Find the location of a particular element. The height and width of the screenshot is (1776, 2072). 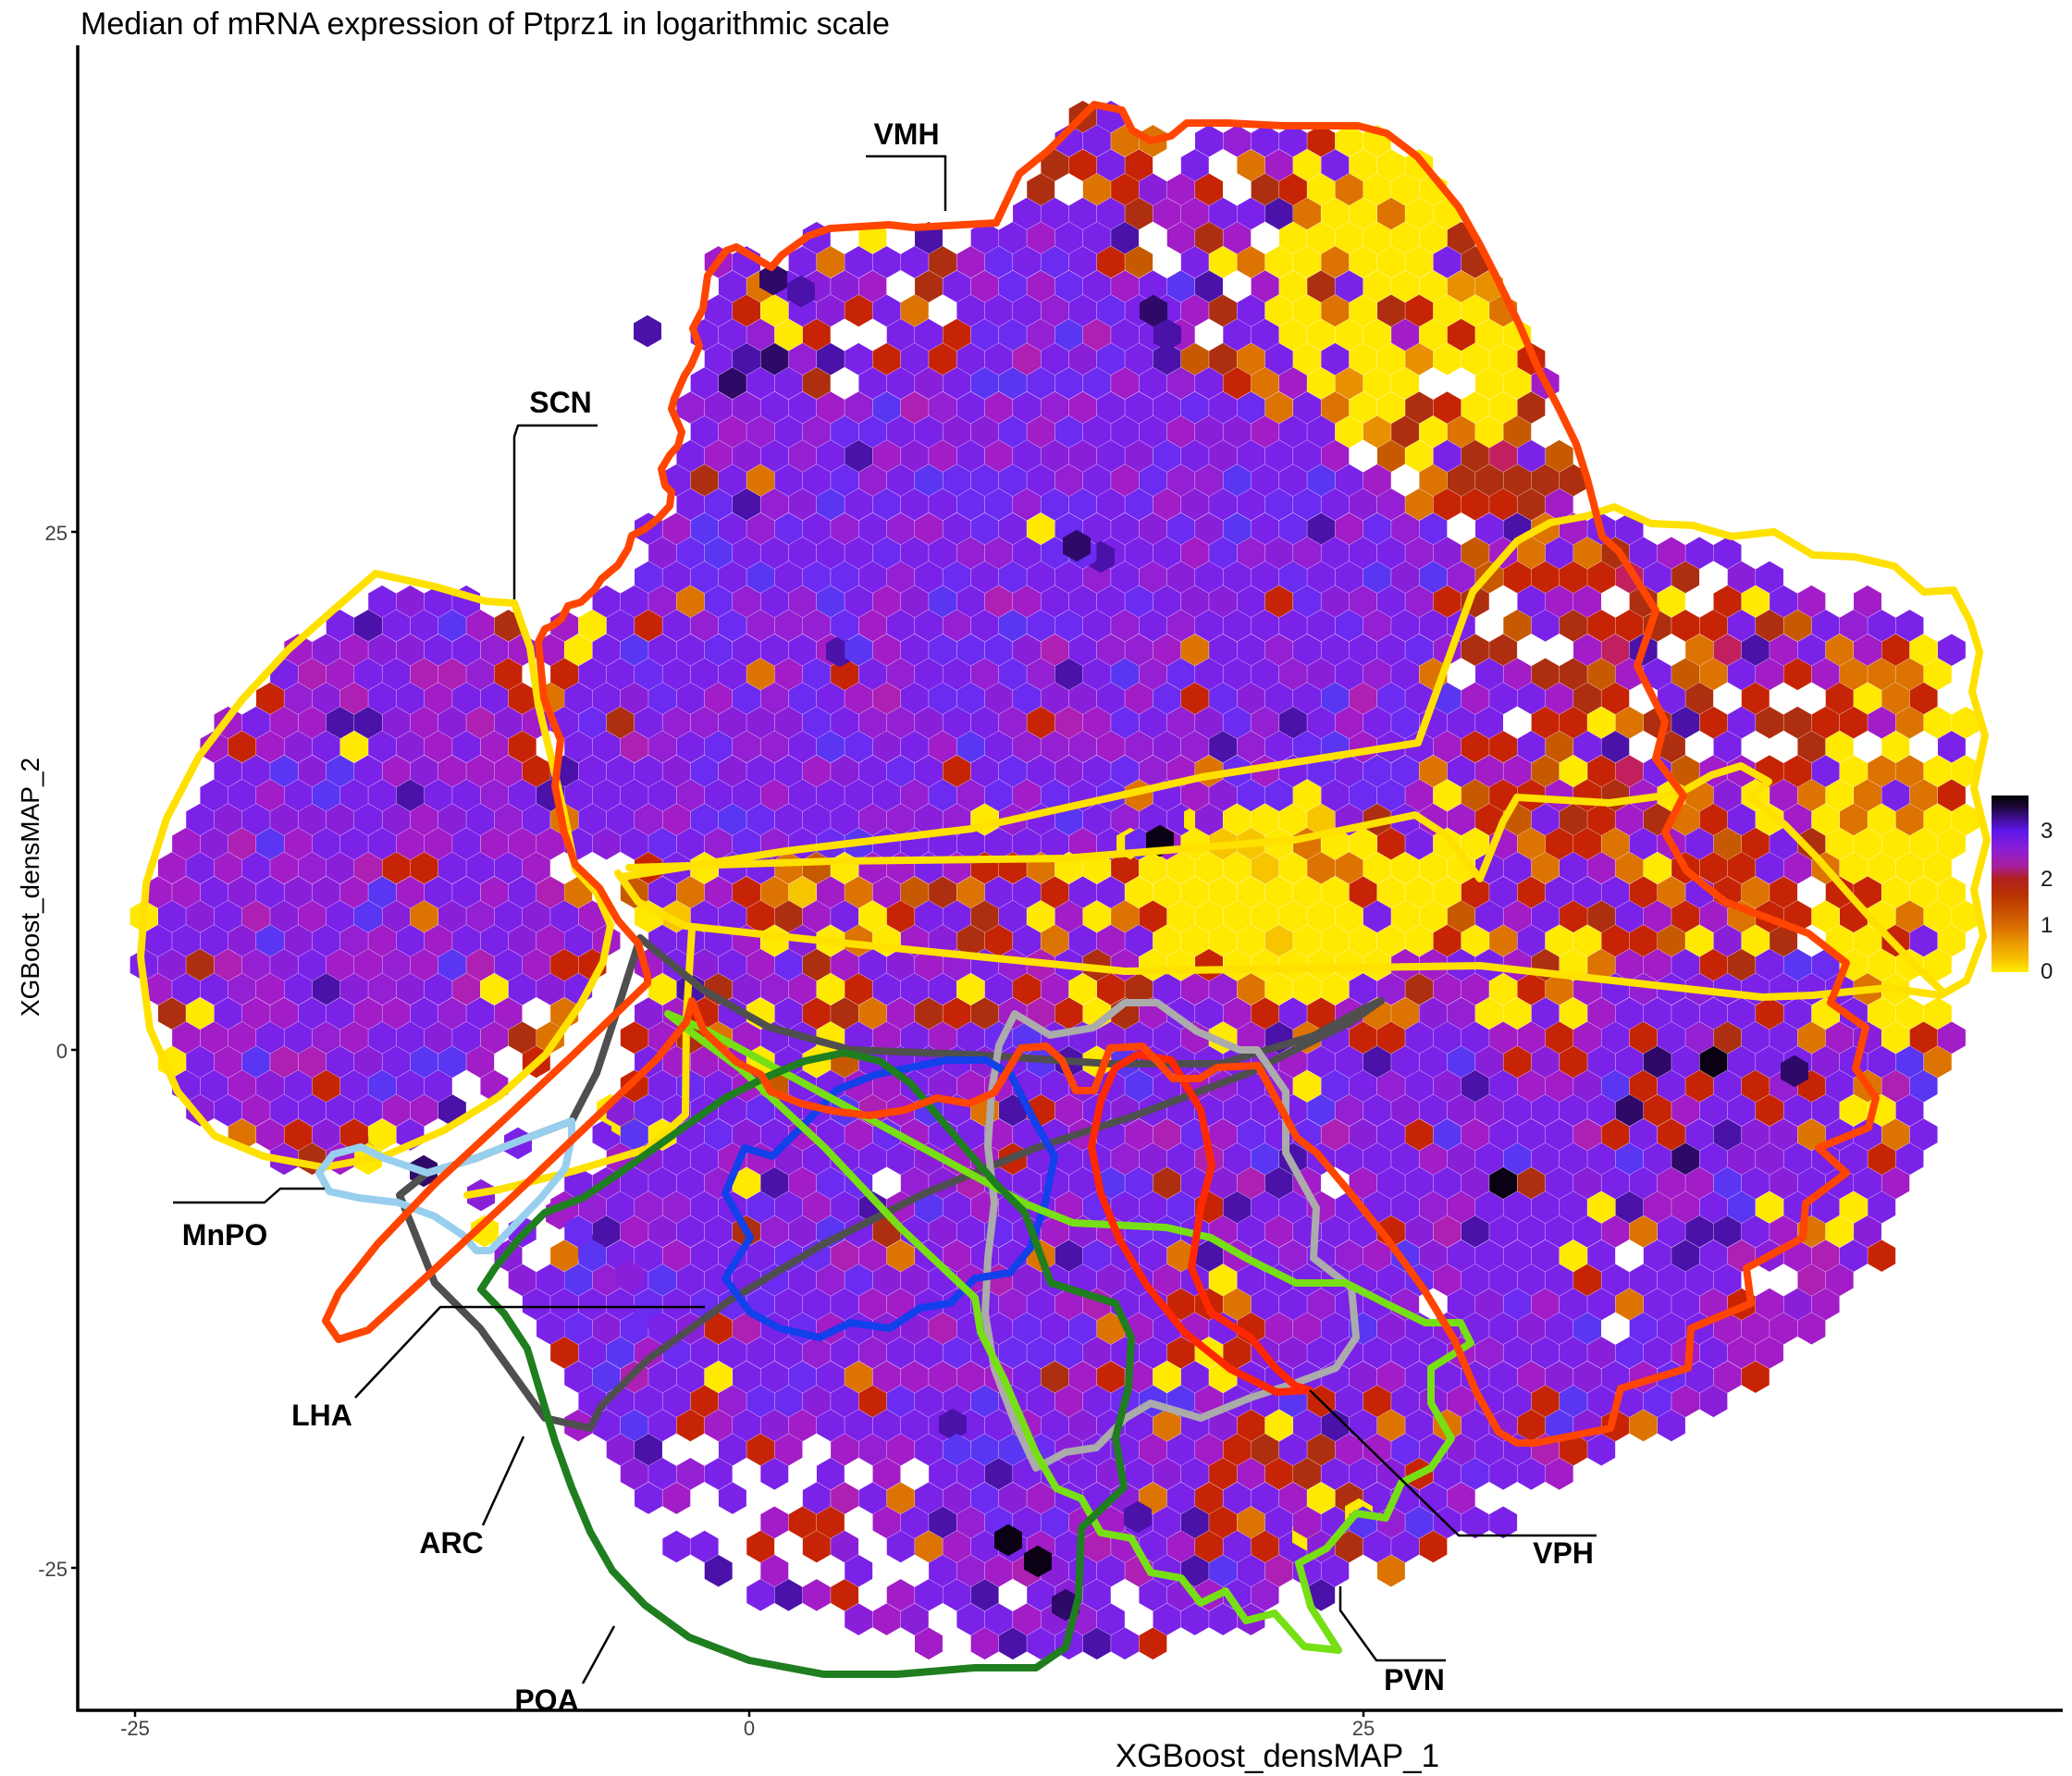

svg-text: VMH is located at coordinates (906, 134).